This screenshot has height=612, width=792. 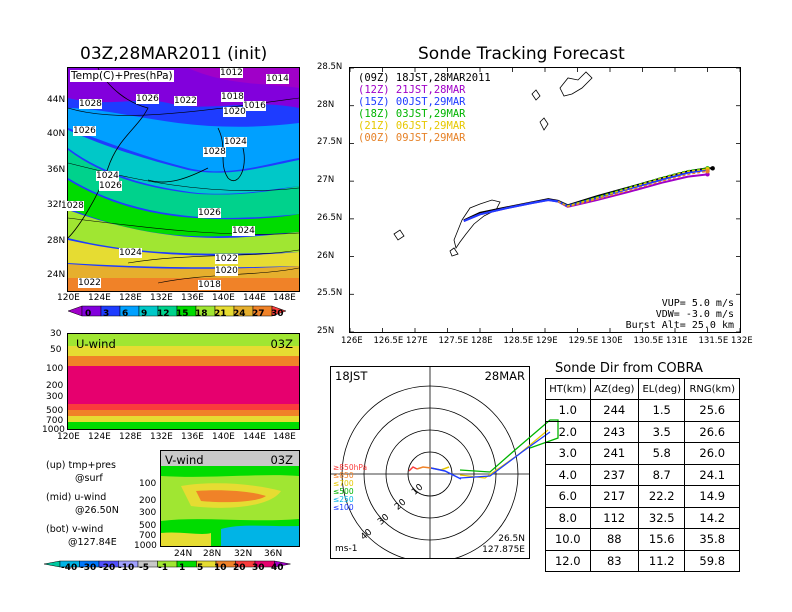 What do you see at coordinates (662, 560) in the screenshot?
I see `table-cell: 11.2` at bounding box center [662, 560].